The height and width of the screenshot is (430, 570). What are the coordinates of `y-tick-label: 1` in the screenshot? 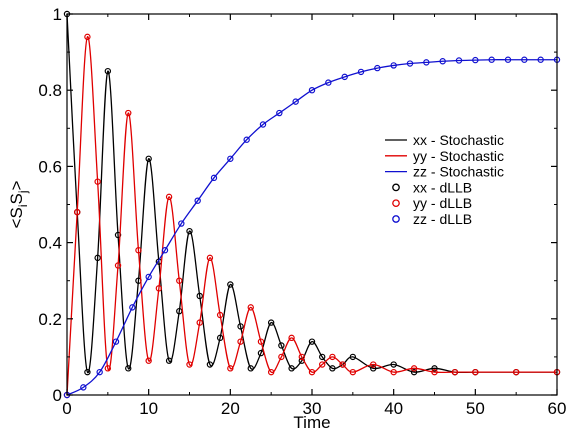 It's located at (57, 14).